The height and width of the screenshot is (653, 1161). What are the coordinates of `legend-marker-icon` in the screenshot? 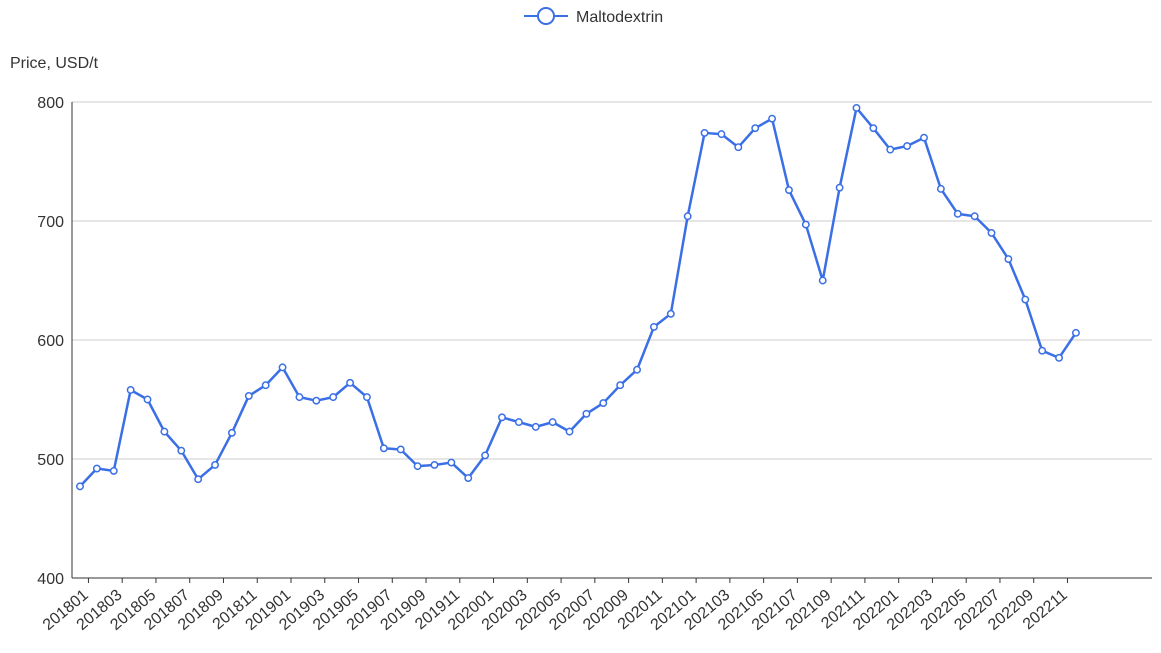 It's located at (546, 16).